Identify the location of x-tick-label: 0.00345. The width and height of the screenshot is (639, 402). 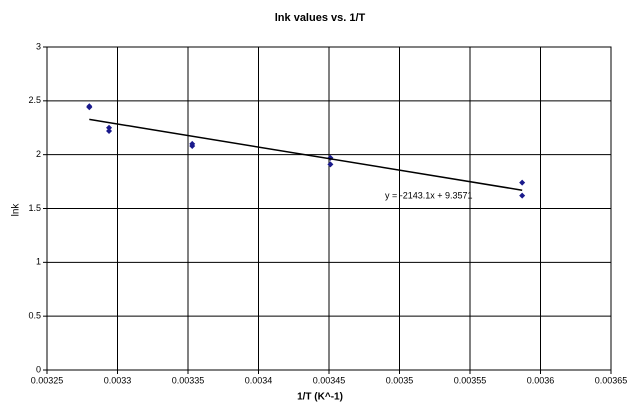
(329, 380).